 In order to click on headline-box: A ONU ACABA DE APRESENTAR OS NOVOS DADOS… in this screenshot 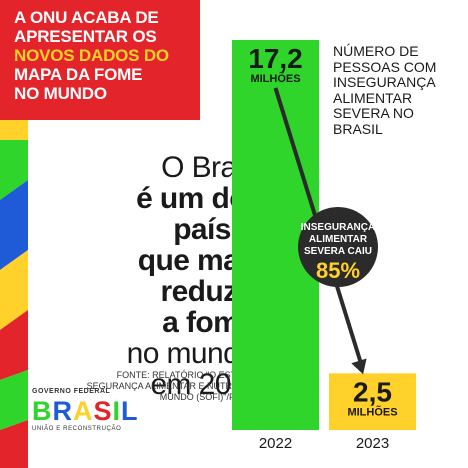, I will do `click(100, 60)`.